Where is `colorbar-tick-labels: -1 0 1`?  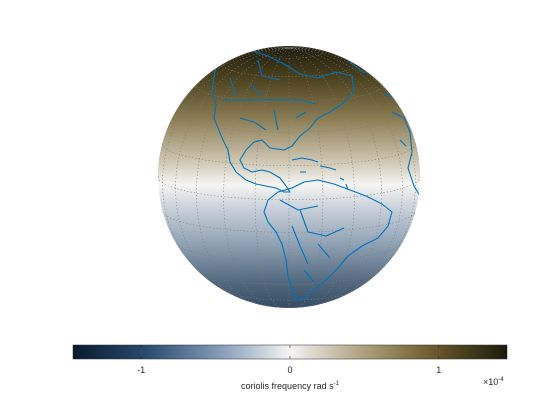 colorbar-tick-labels: -1 0 1 is located at coordinates (289, 370).